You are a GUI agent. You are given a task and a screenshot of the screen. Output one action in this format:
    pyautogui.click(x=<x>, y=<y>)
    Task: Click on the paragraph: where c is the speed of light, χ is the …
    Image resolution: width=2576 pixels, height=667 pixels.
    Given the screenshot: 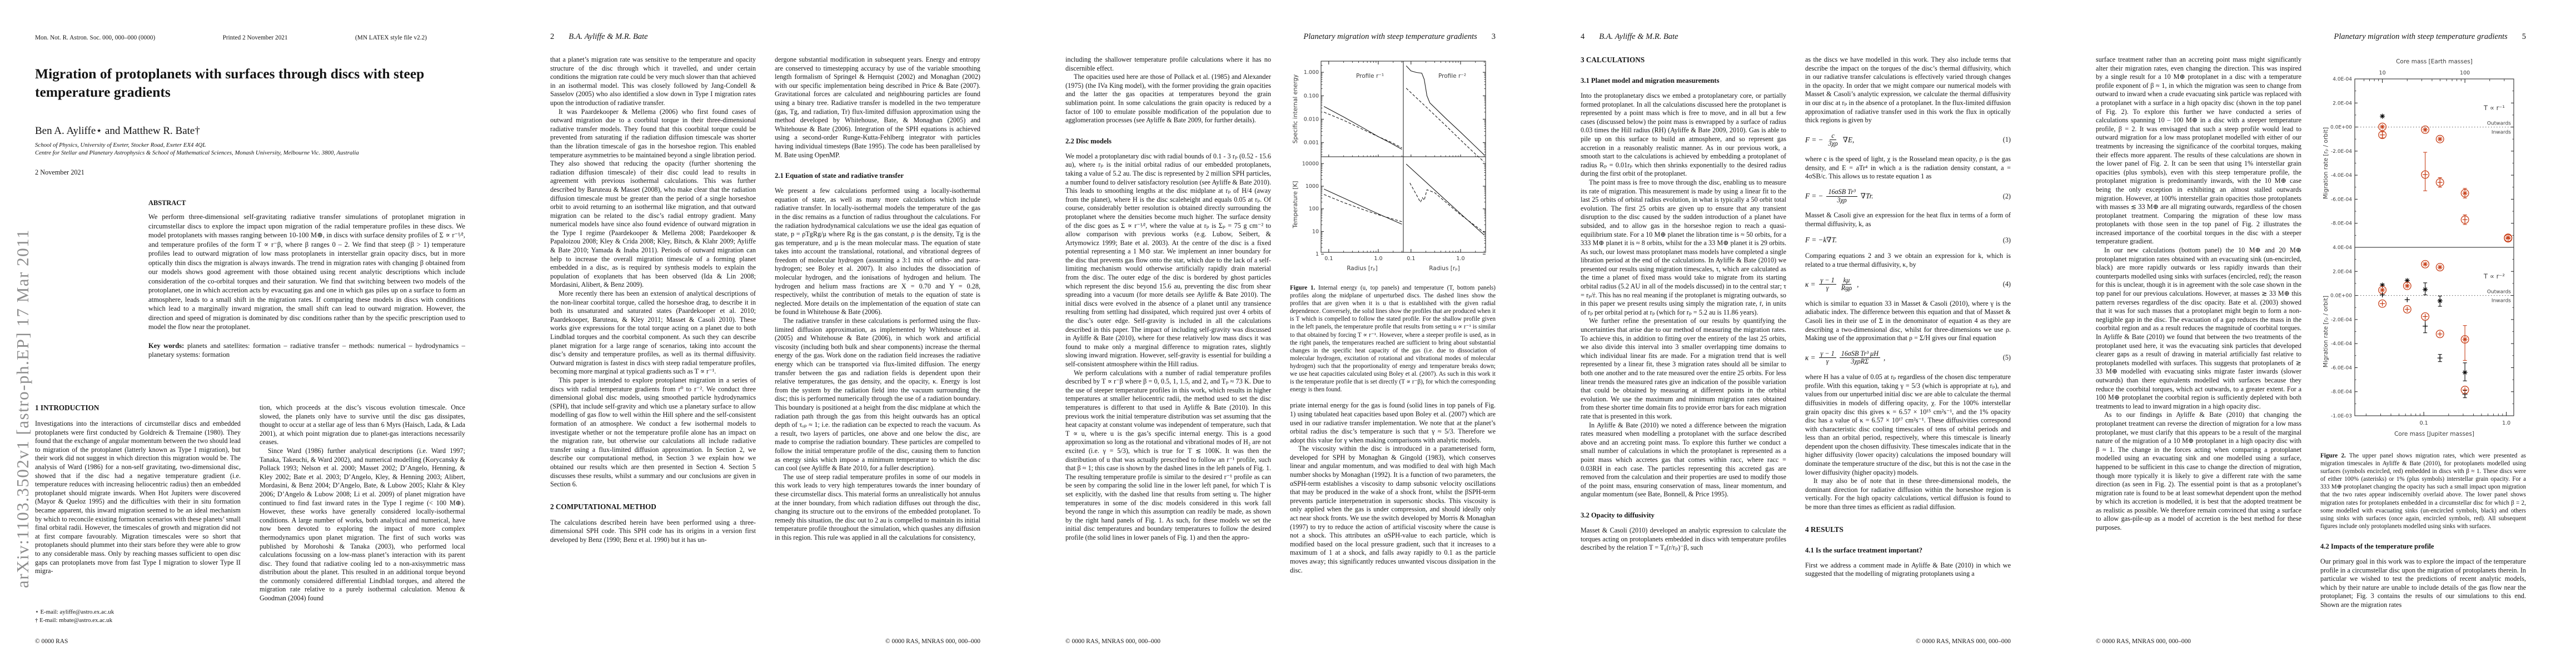 What is the action you would take?
    pyautogui.click(x=1908, y=168)
    